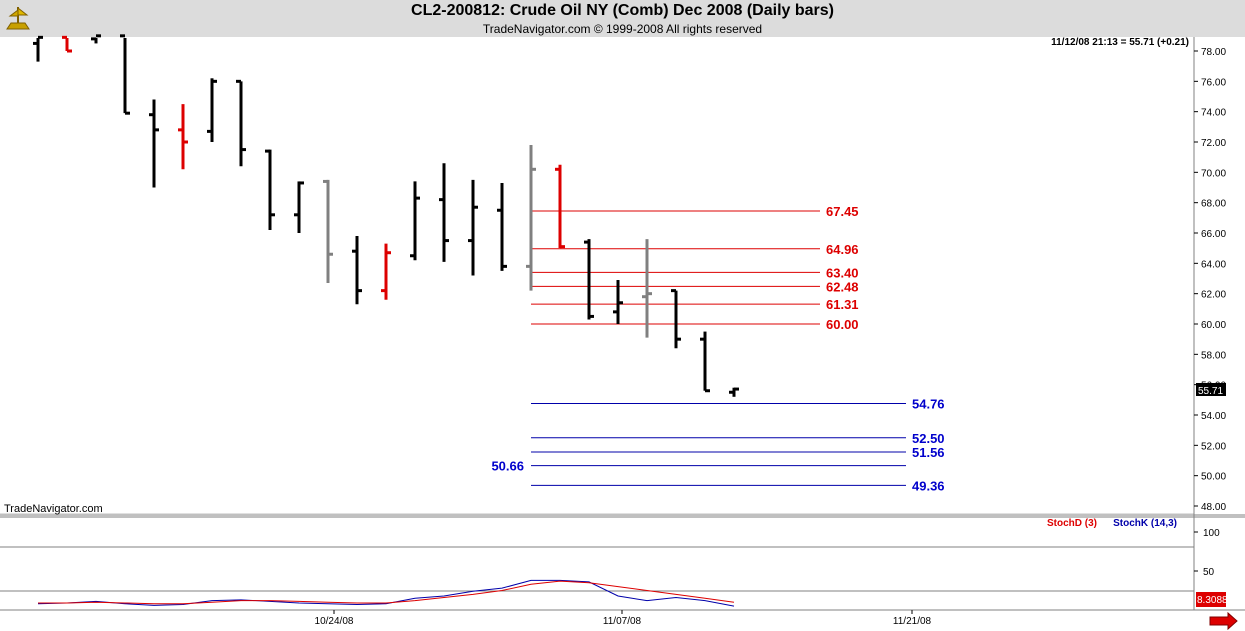  I want to click on stoch-d-line, so click(386, 592).